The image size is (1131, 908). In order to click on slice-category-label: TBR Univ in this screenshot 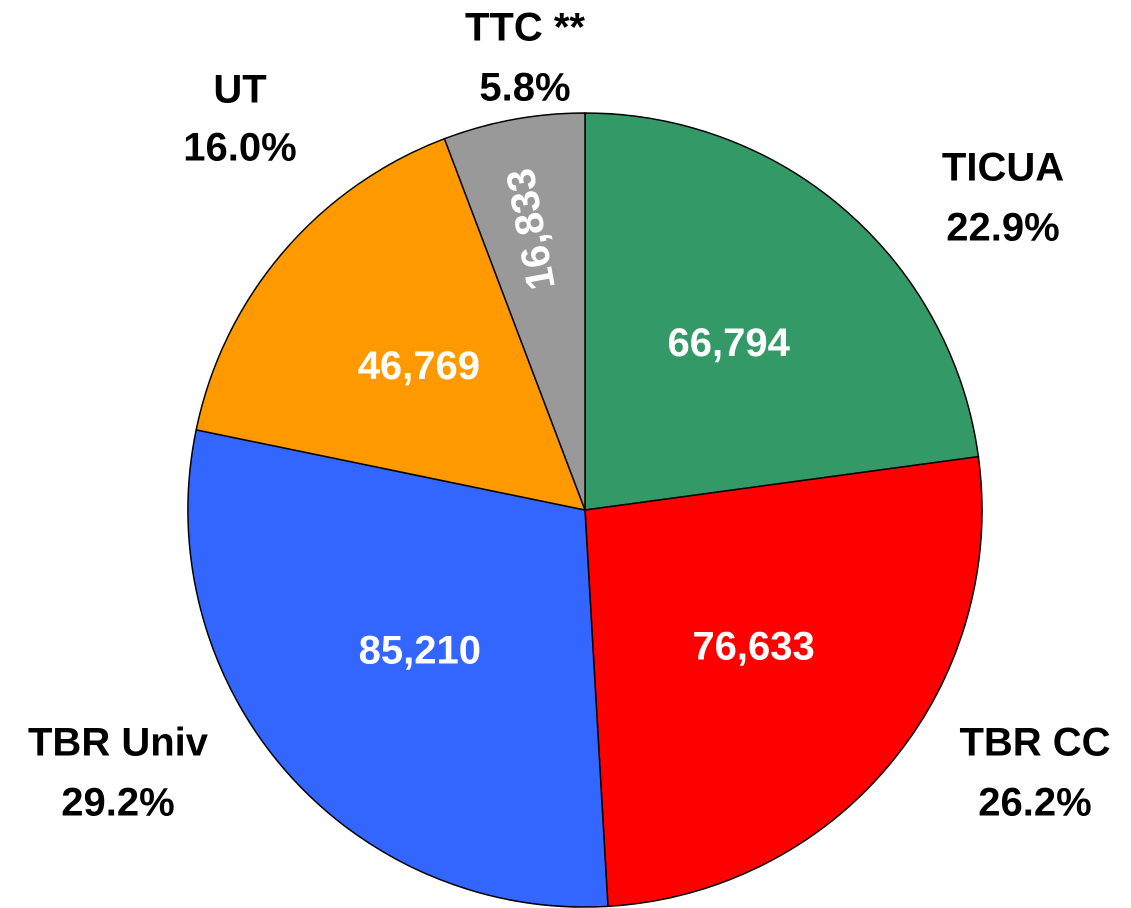, I will do `click(118, 743)`.